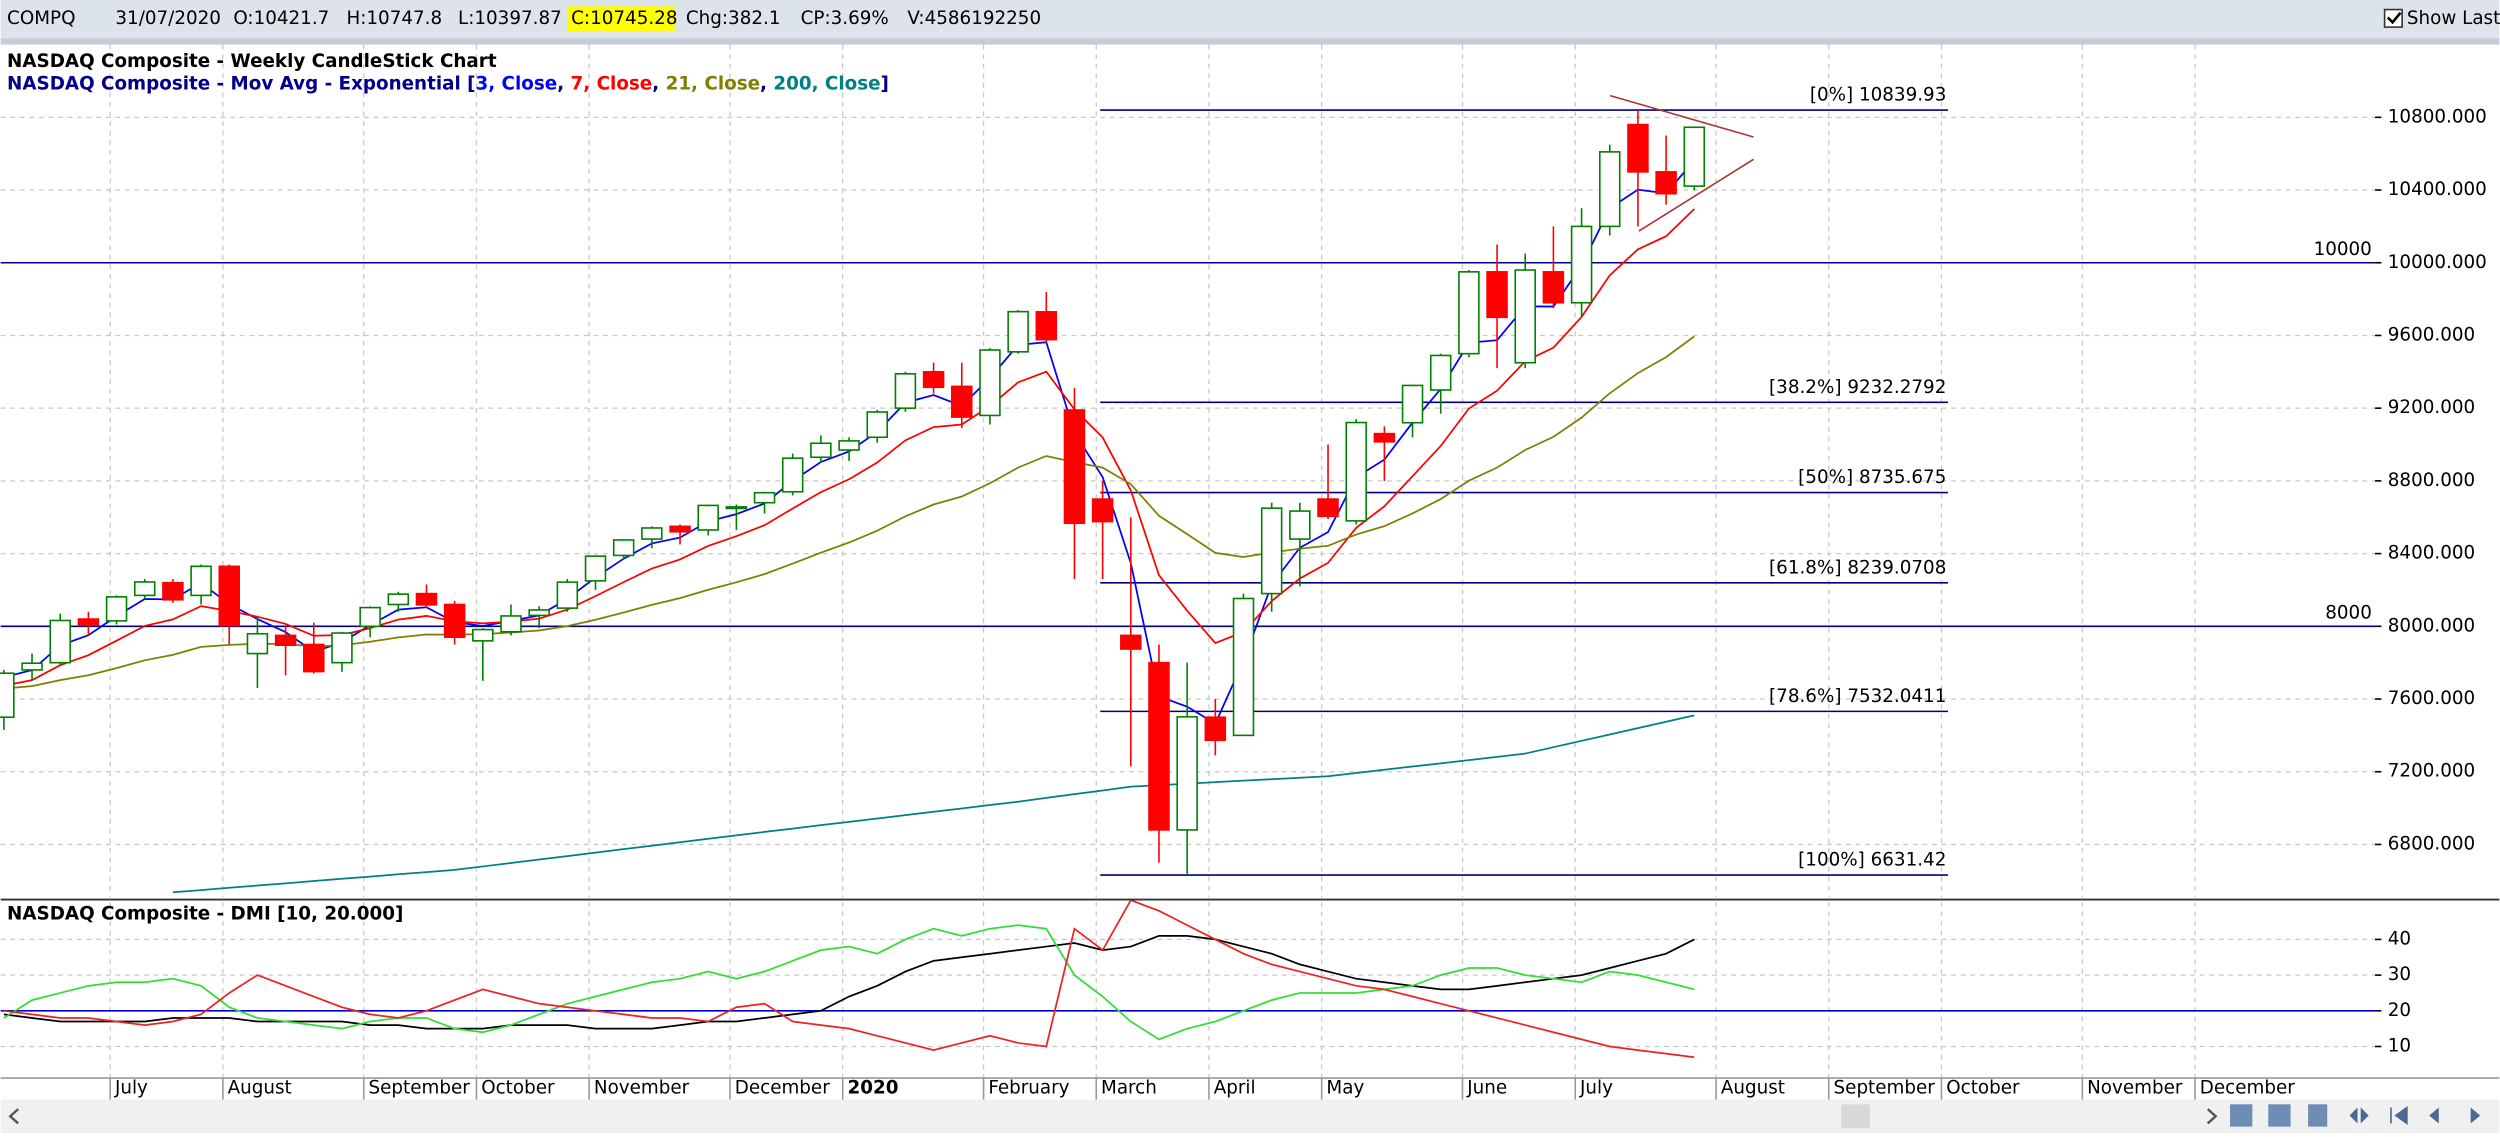  What do you see at coordinates (849, 982) in the screenshot?
I see `dmi-line` at bounding box center [849, 982].